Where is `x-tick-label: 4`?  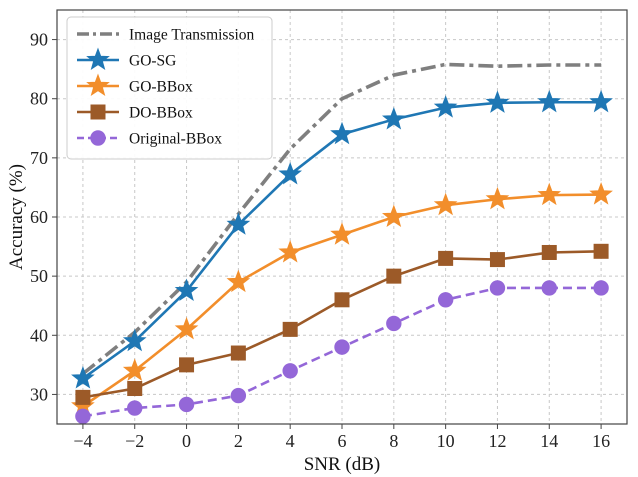 x-tick-label: 4 is located at coordinates (290, 441).